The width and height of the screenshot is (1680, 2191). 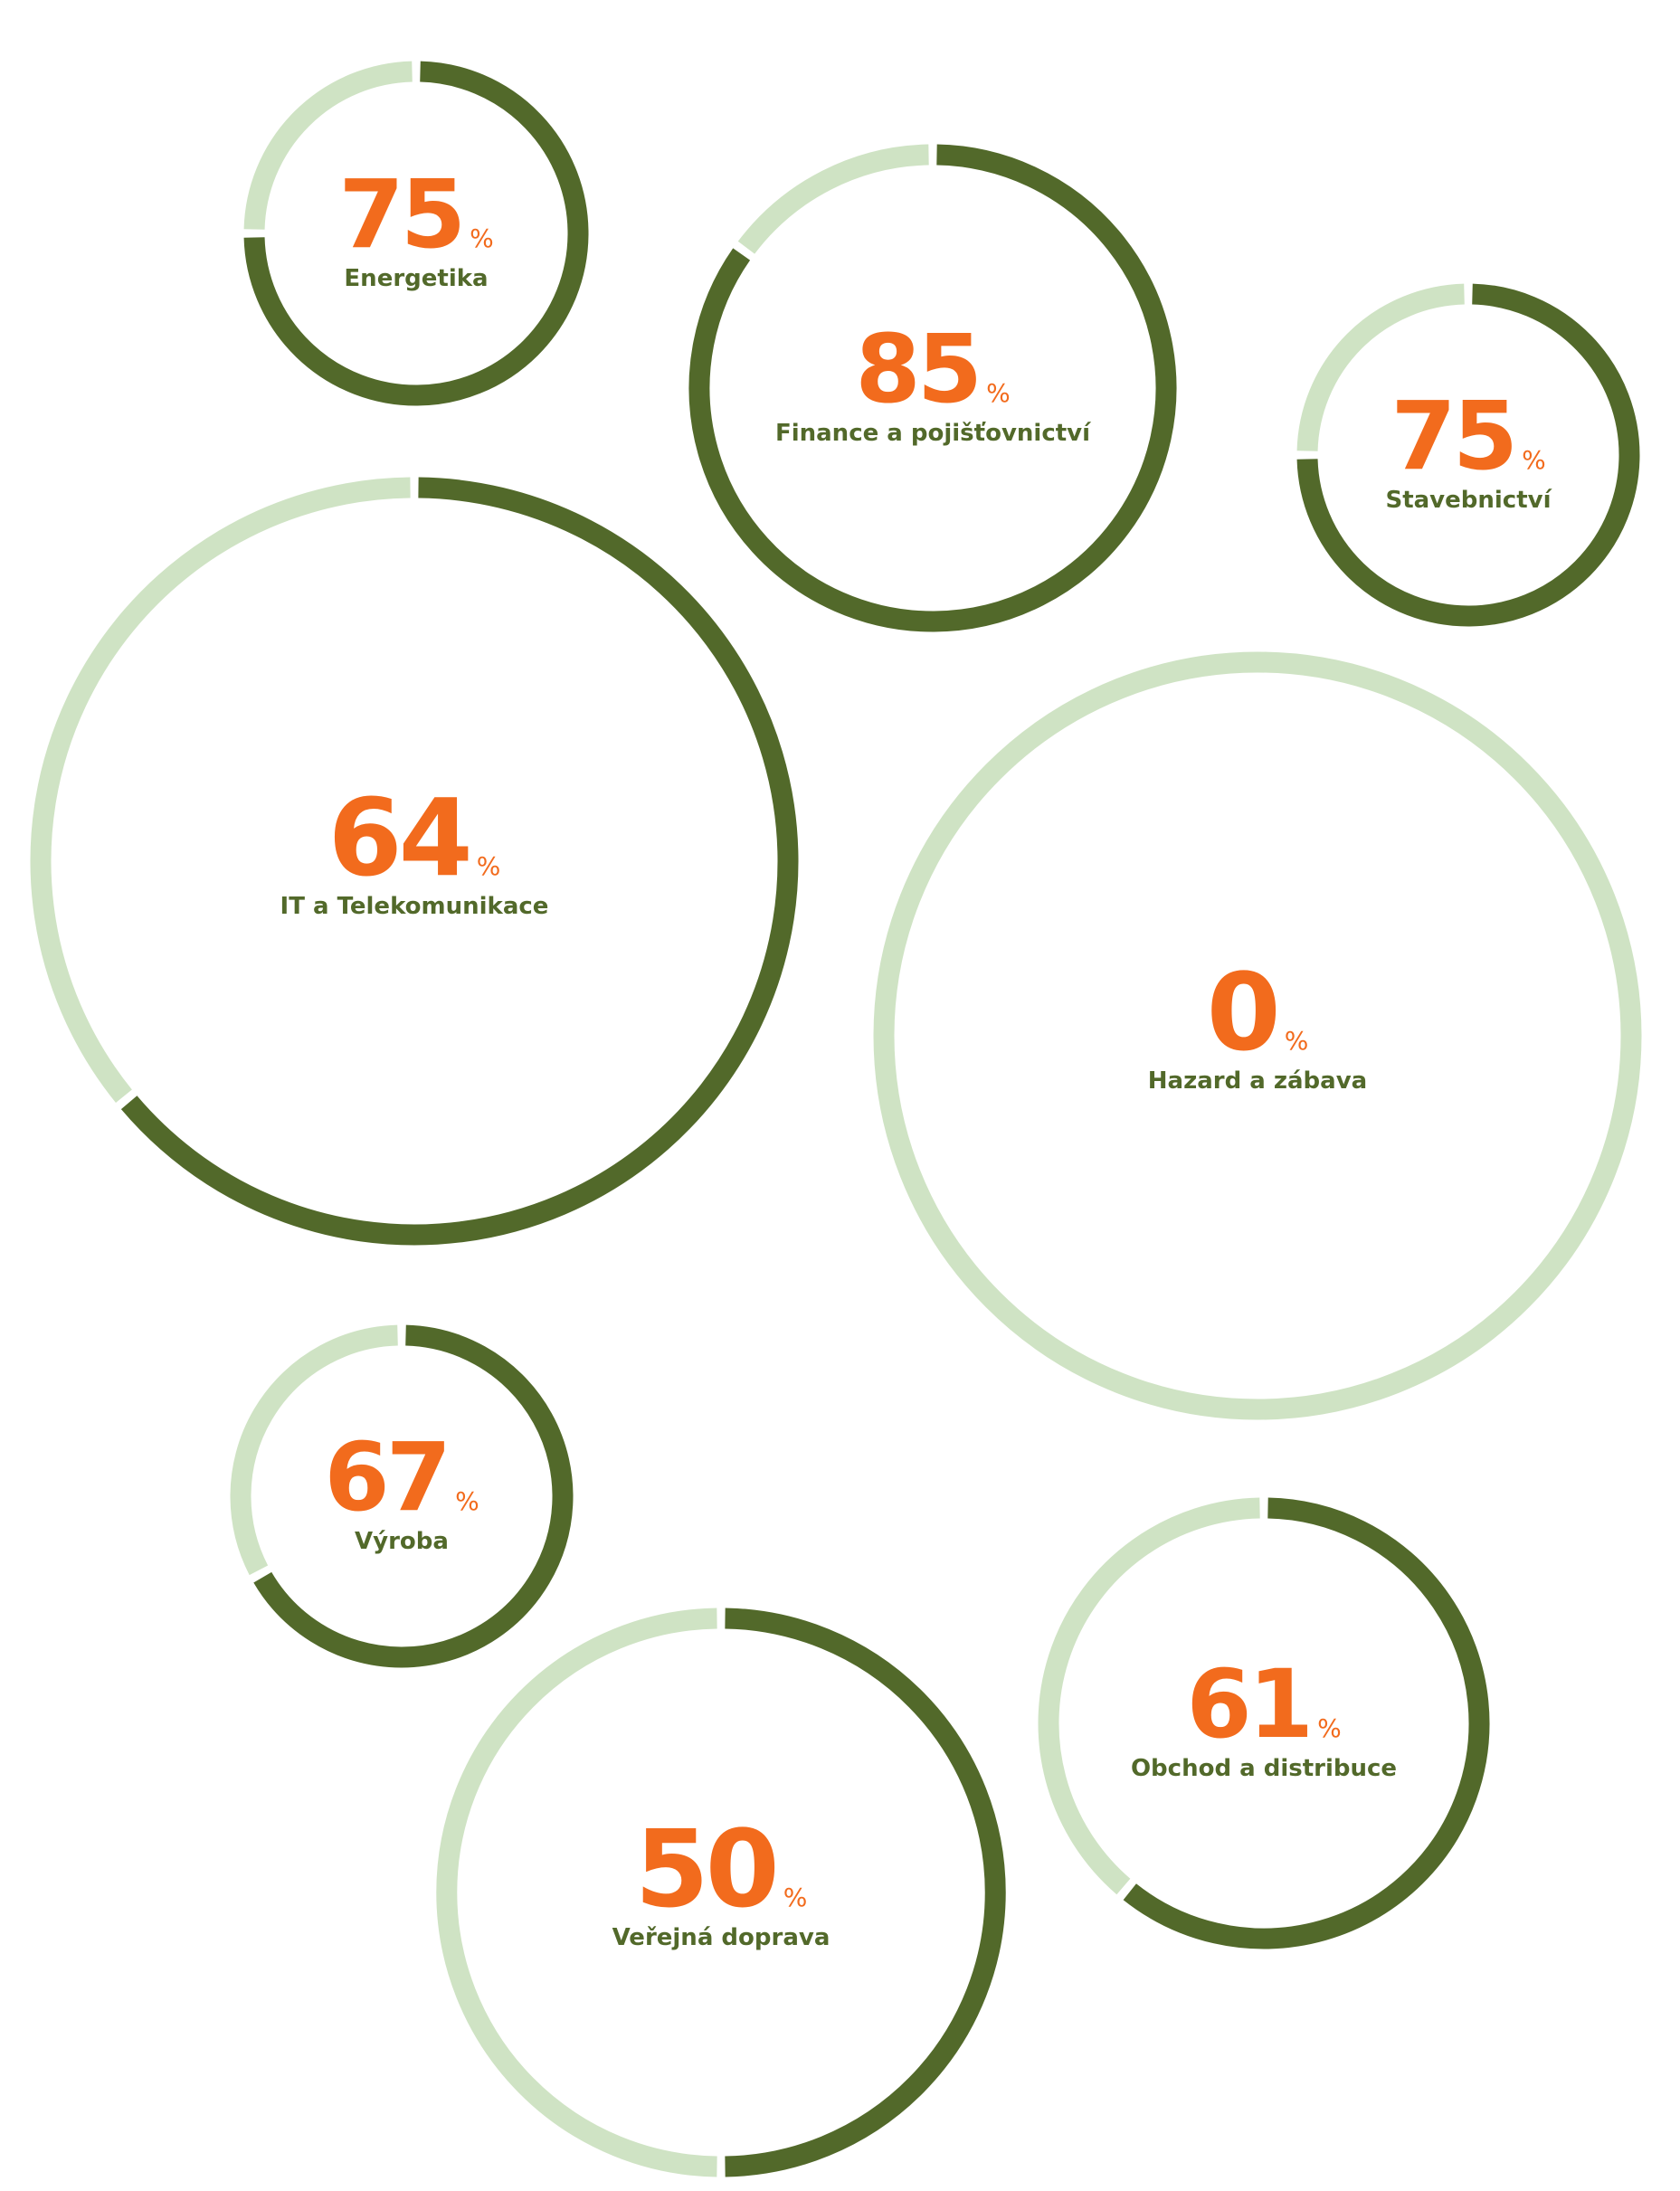 What do you see at coordinates (399, 837) in the screenshot?
I see `value-number: 64` at bounding box center [399, 837].